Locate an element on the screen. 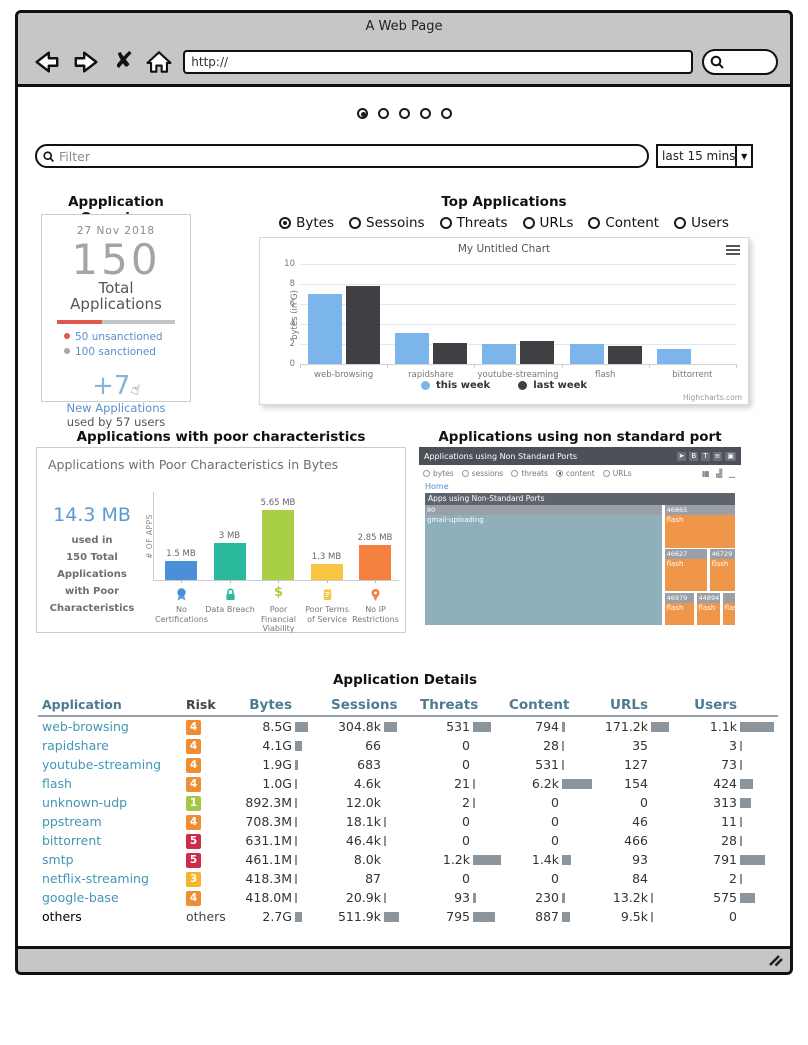 This screenshot has height=1045, width=808. poor-bar-poor-terms-of-service is located at coordinates (326, 571).